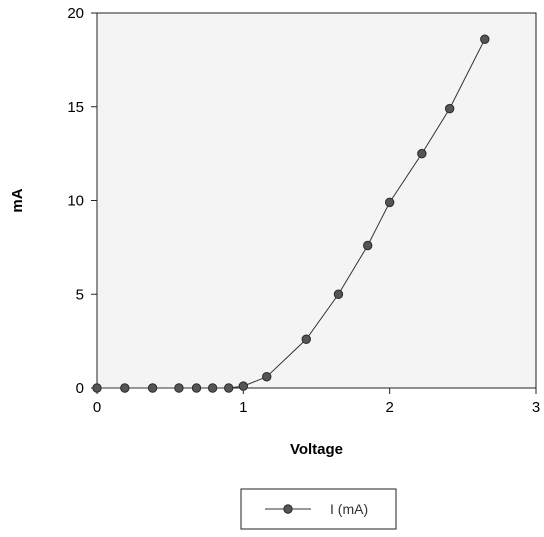  What do you see at coordinates (75, 201) in the screenshot?
I see `y-tick-label: 10` at bounding box center [75, 201].